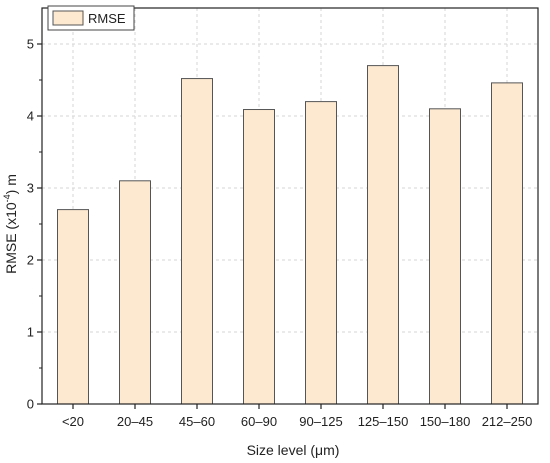 The height and width of the screenshot is (463, 550). I want to click on x-tick-label: 60–90, so click(259, 421).